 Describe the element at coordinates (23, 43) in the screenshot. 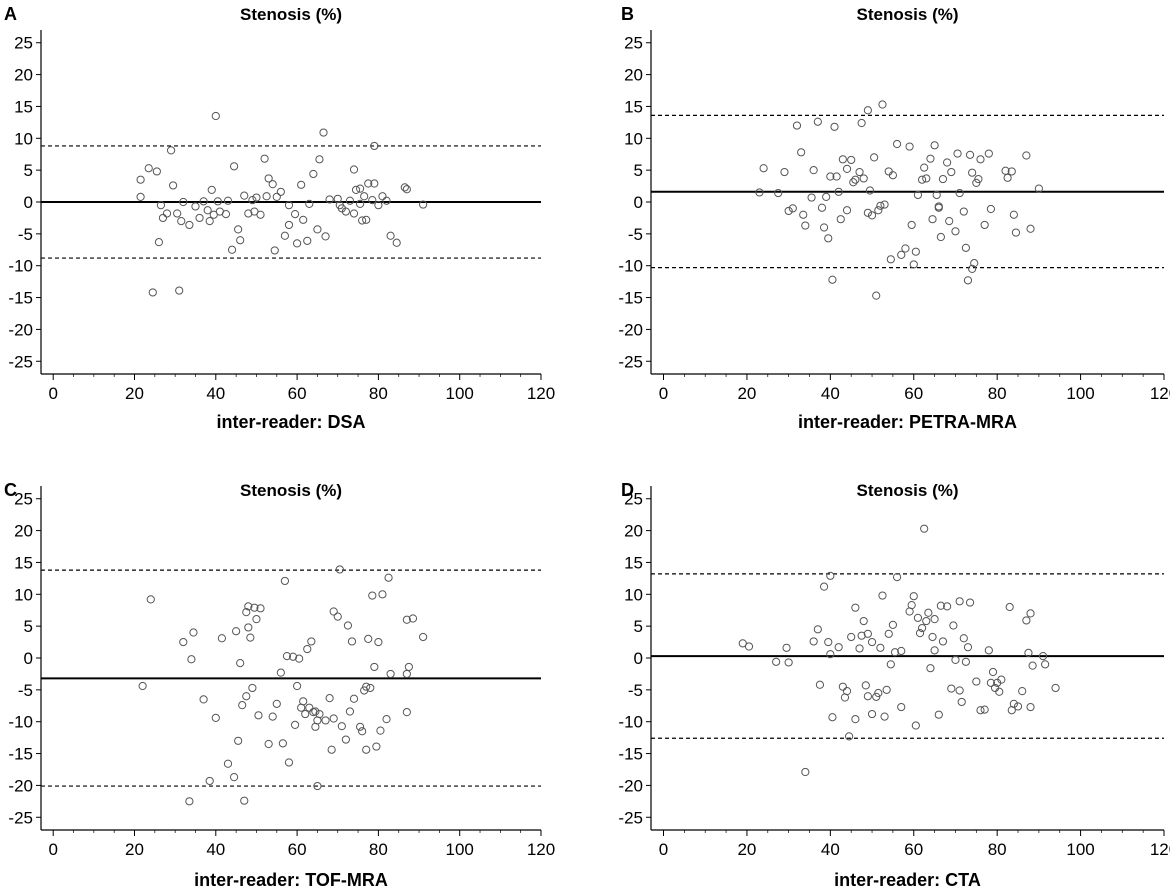

I see `y-tick-label: 25` at that location.